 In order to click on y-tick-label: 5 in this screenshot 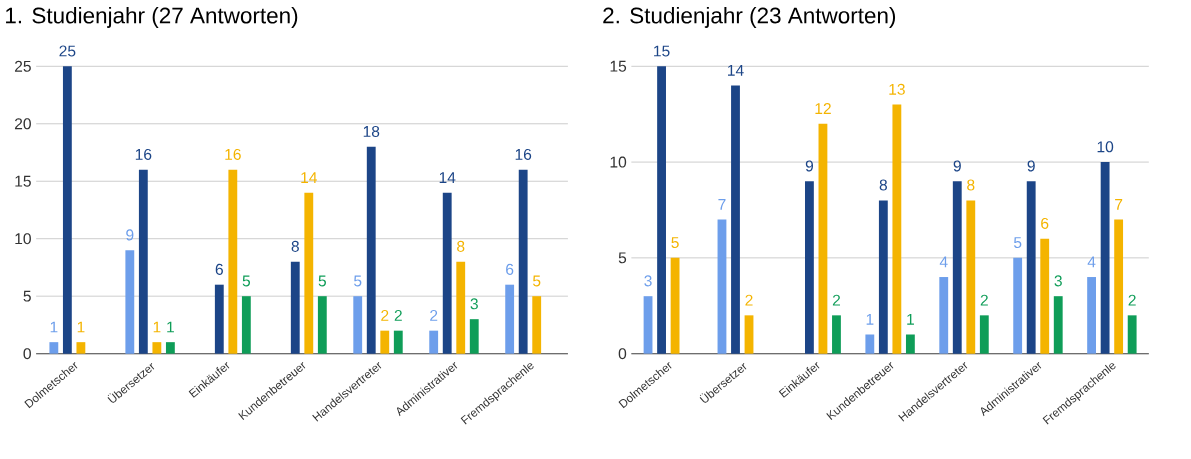, I will do `click(622, 258)`.